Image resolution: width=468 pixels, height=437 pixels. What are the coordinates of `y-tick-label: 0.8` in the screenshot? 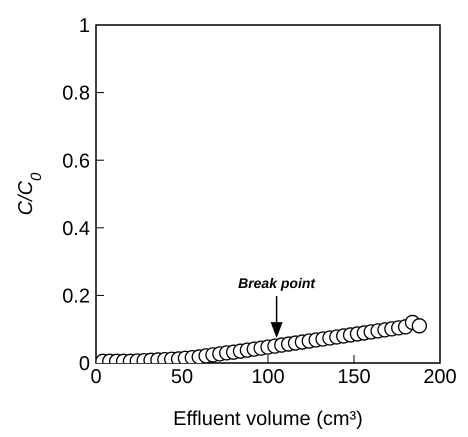 It's located at (76, 93).